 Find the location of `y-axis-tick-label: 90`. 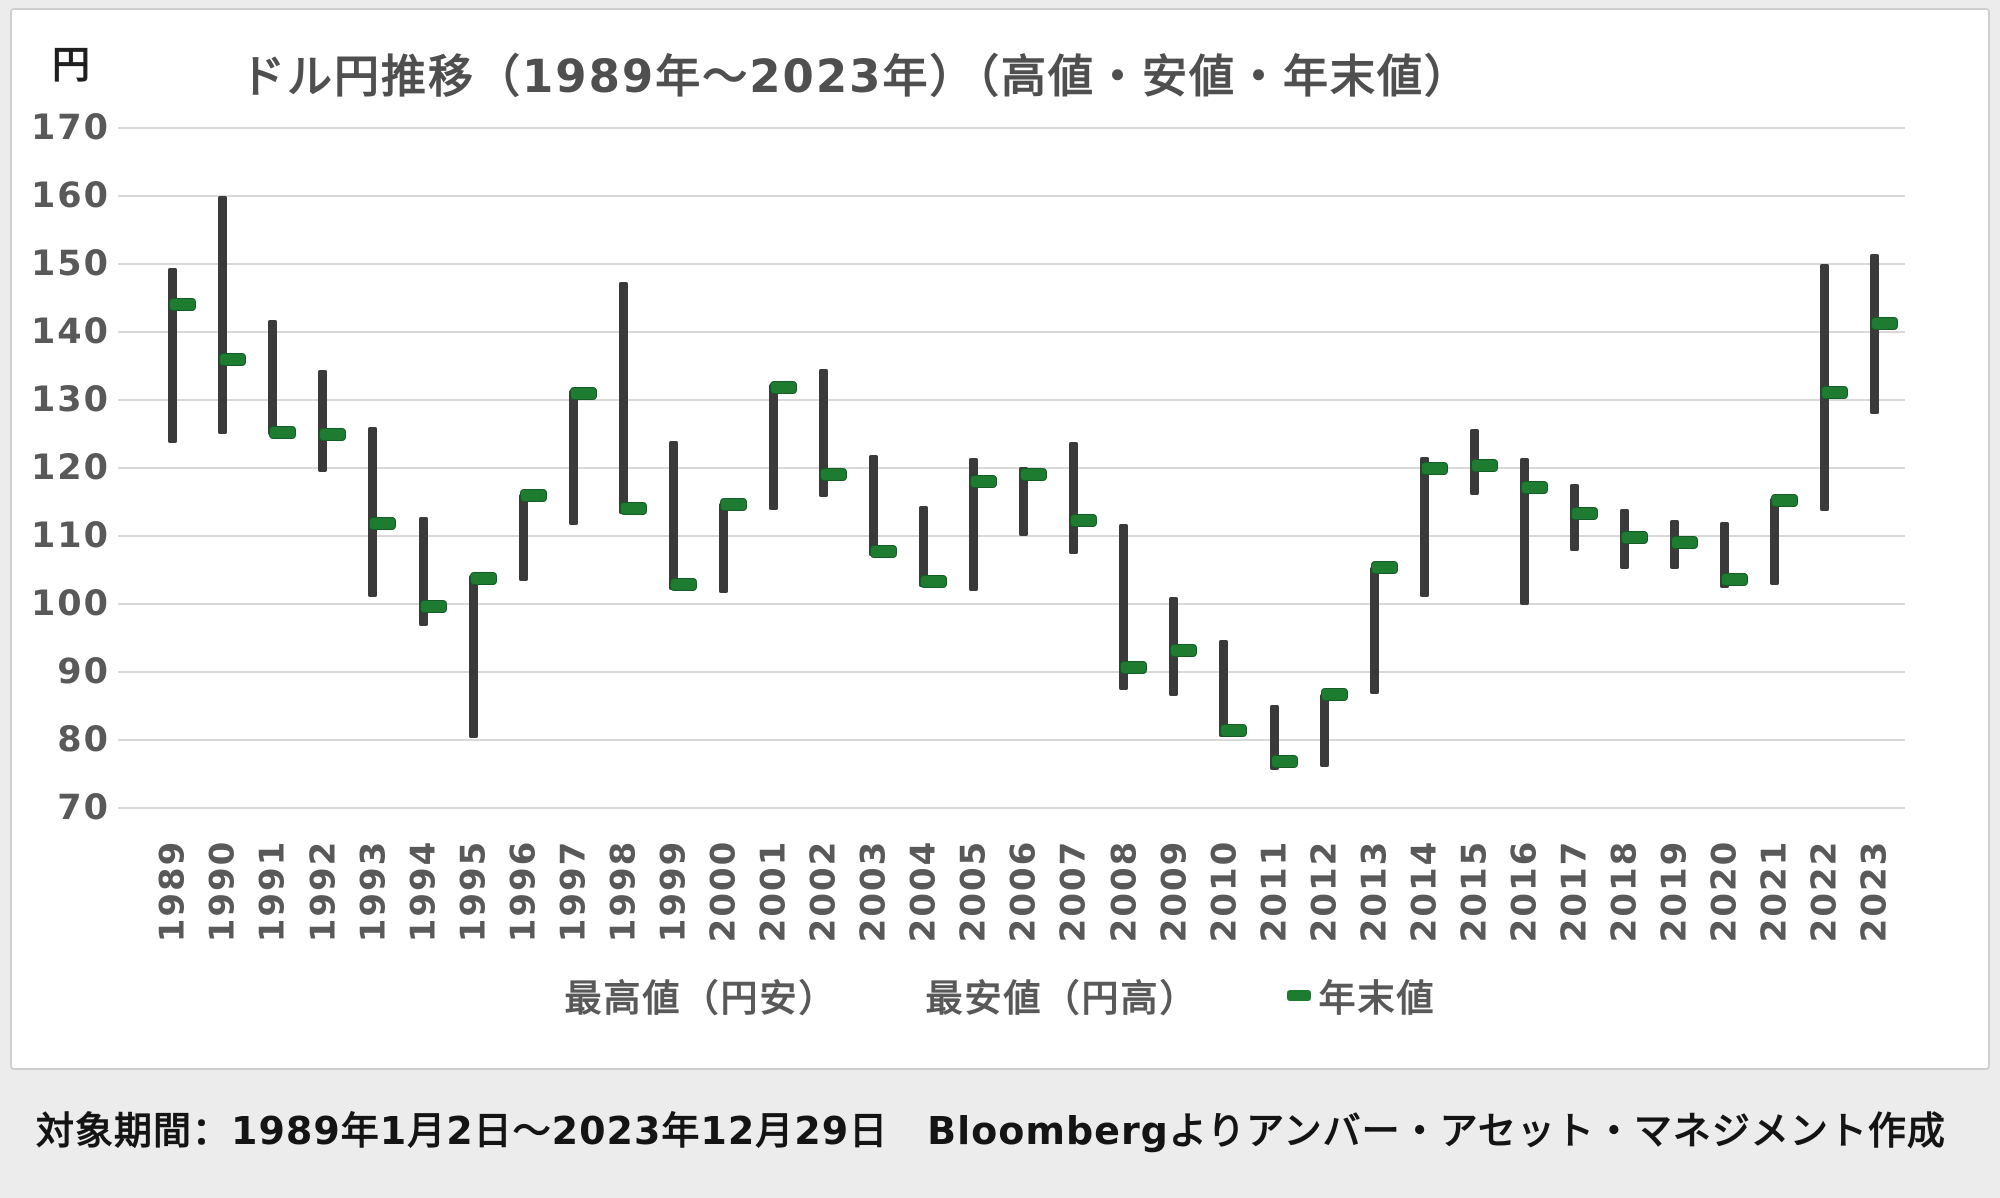

y-axis-tick-label: 90 is located at coordinates (83, 672).